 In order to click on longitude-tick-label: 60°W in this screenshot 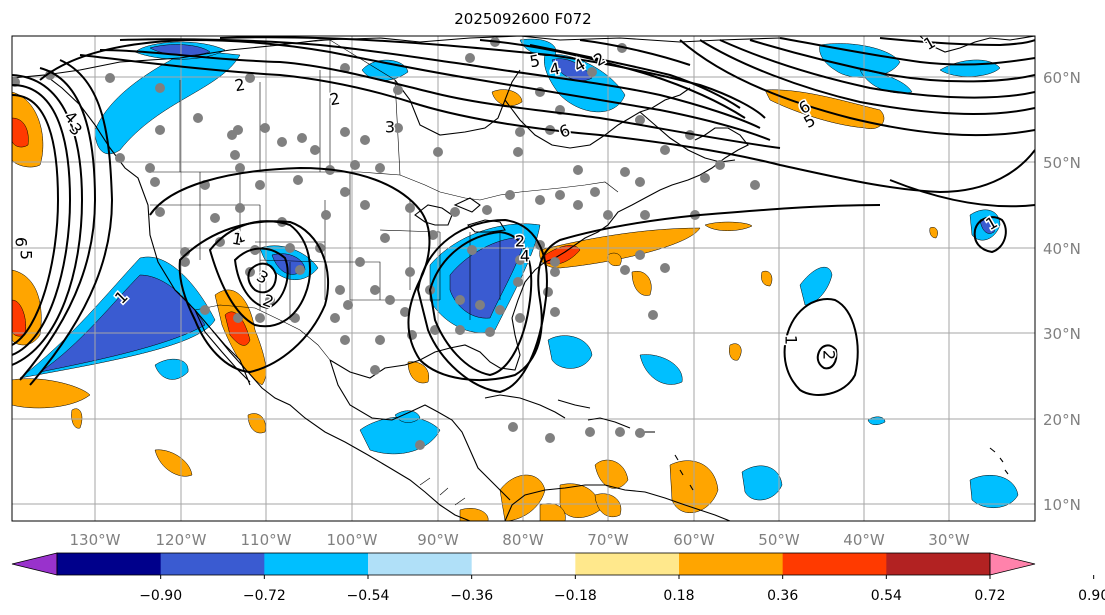, I will do `click(694, 540)`.